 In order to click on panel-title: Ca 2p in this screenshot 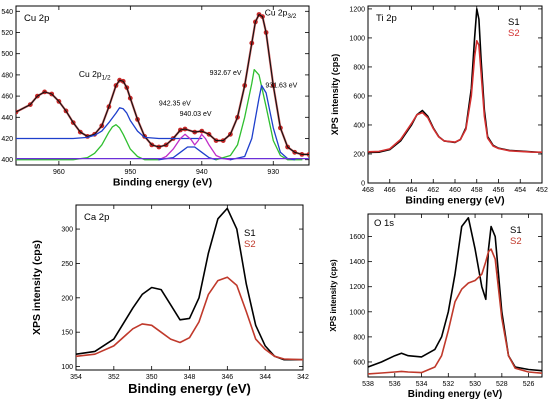, I will do `click(96, 217)`.